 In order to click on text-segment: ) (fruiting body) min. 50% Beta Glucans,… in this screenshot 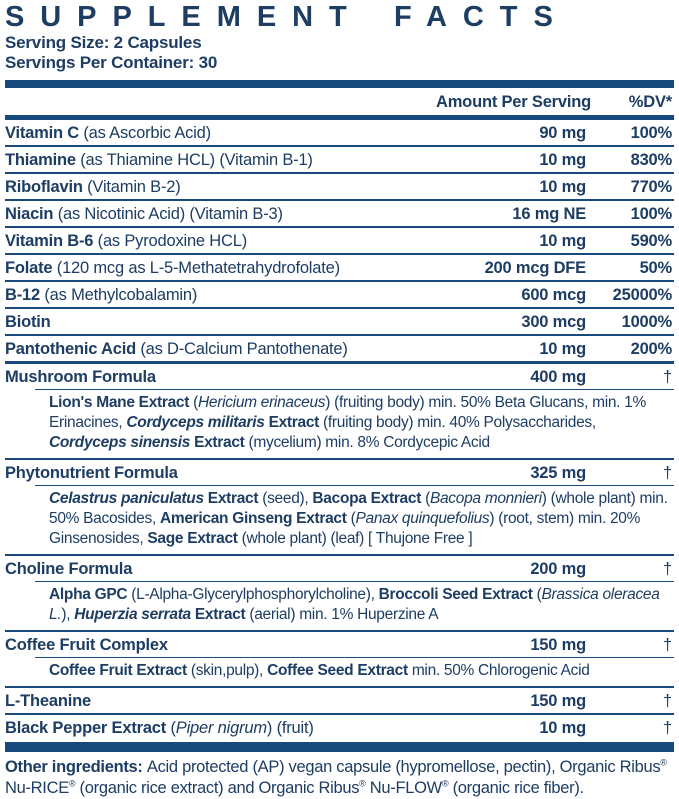, I will do `click(347, 412)`.